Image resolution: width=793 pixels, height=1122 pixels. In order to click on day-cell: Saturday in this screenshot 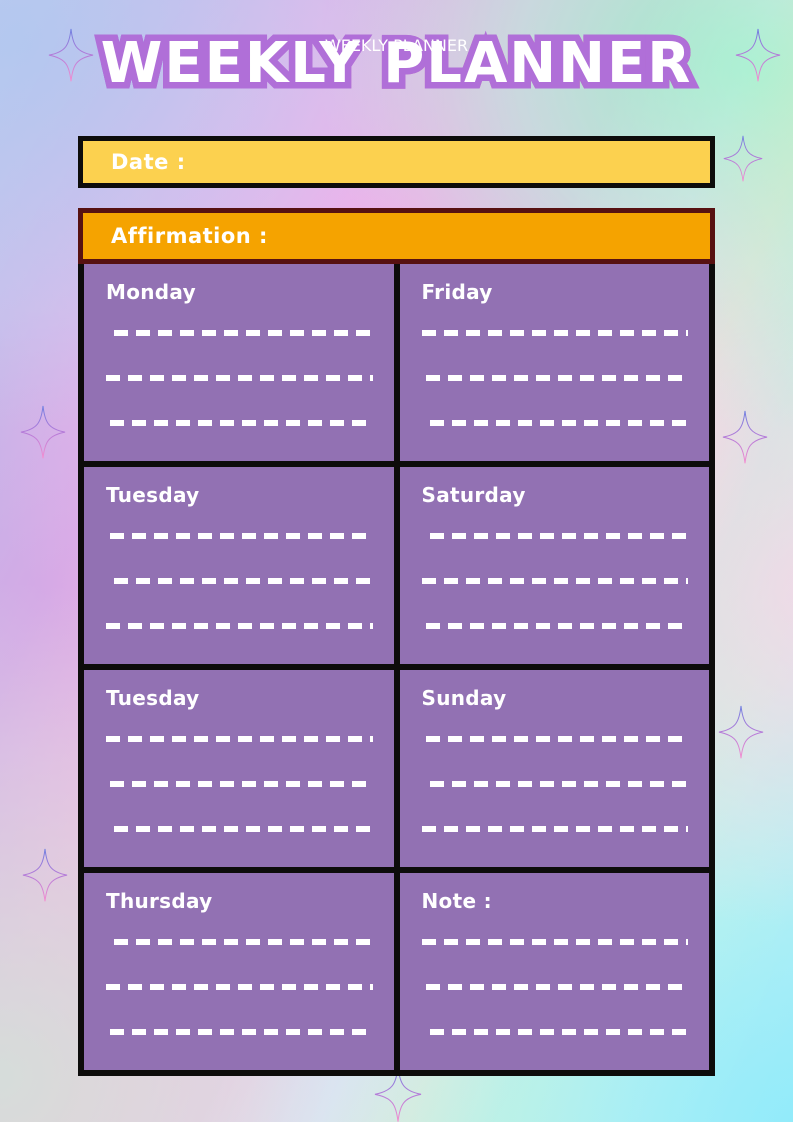, I will do `click(554, 565)`.